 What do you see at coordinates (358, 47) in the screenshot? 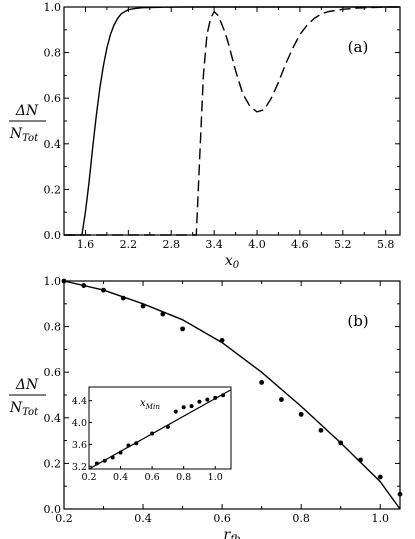
I see `panel-label: (a)` at bounding box center [358, 47].